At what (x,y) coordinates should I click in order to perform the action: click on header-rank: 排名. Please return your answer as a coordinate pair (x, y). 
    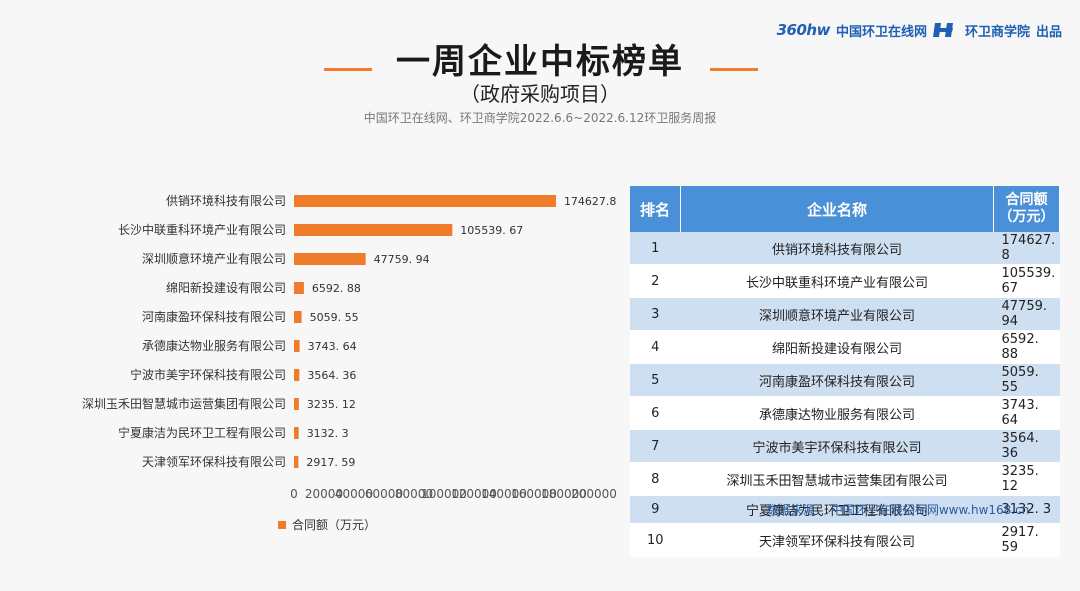
    Looking at the image, I should click on (655, 209).